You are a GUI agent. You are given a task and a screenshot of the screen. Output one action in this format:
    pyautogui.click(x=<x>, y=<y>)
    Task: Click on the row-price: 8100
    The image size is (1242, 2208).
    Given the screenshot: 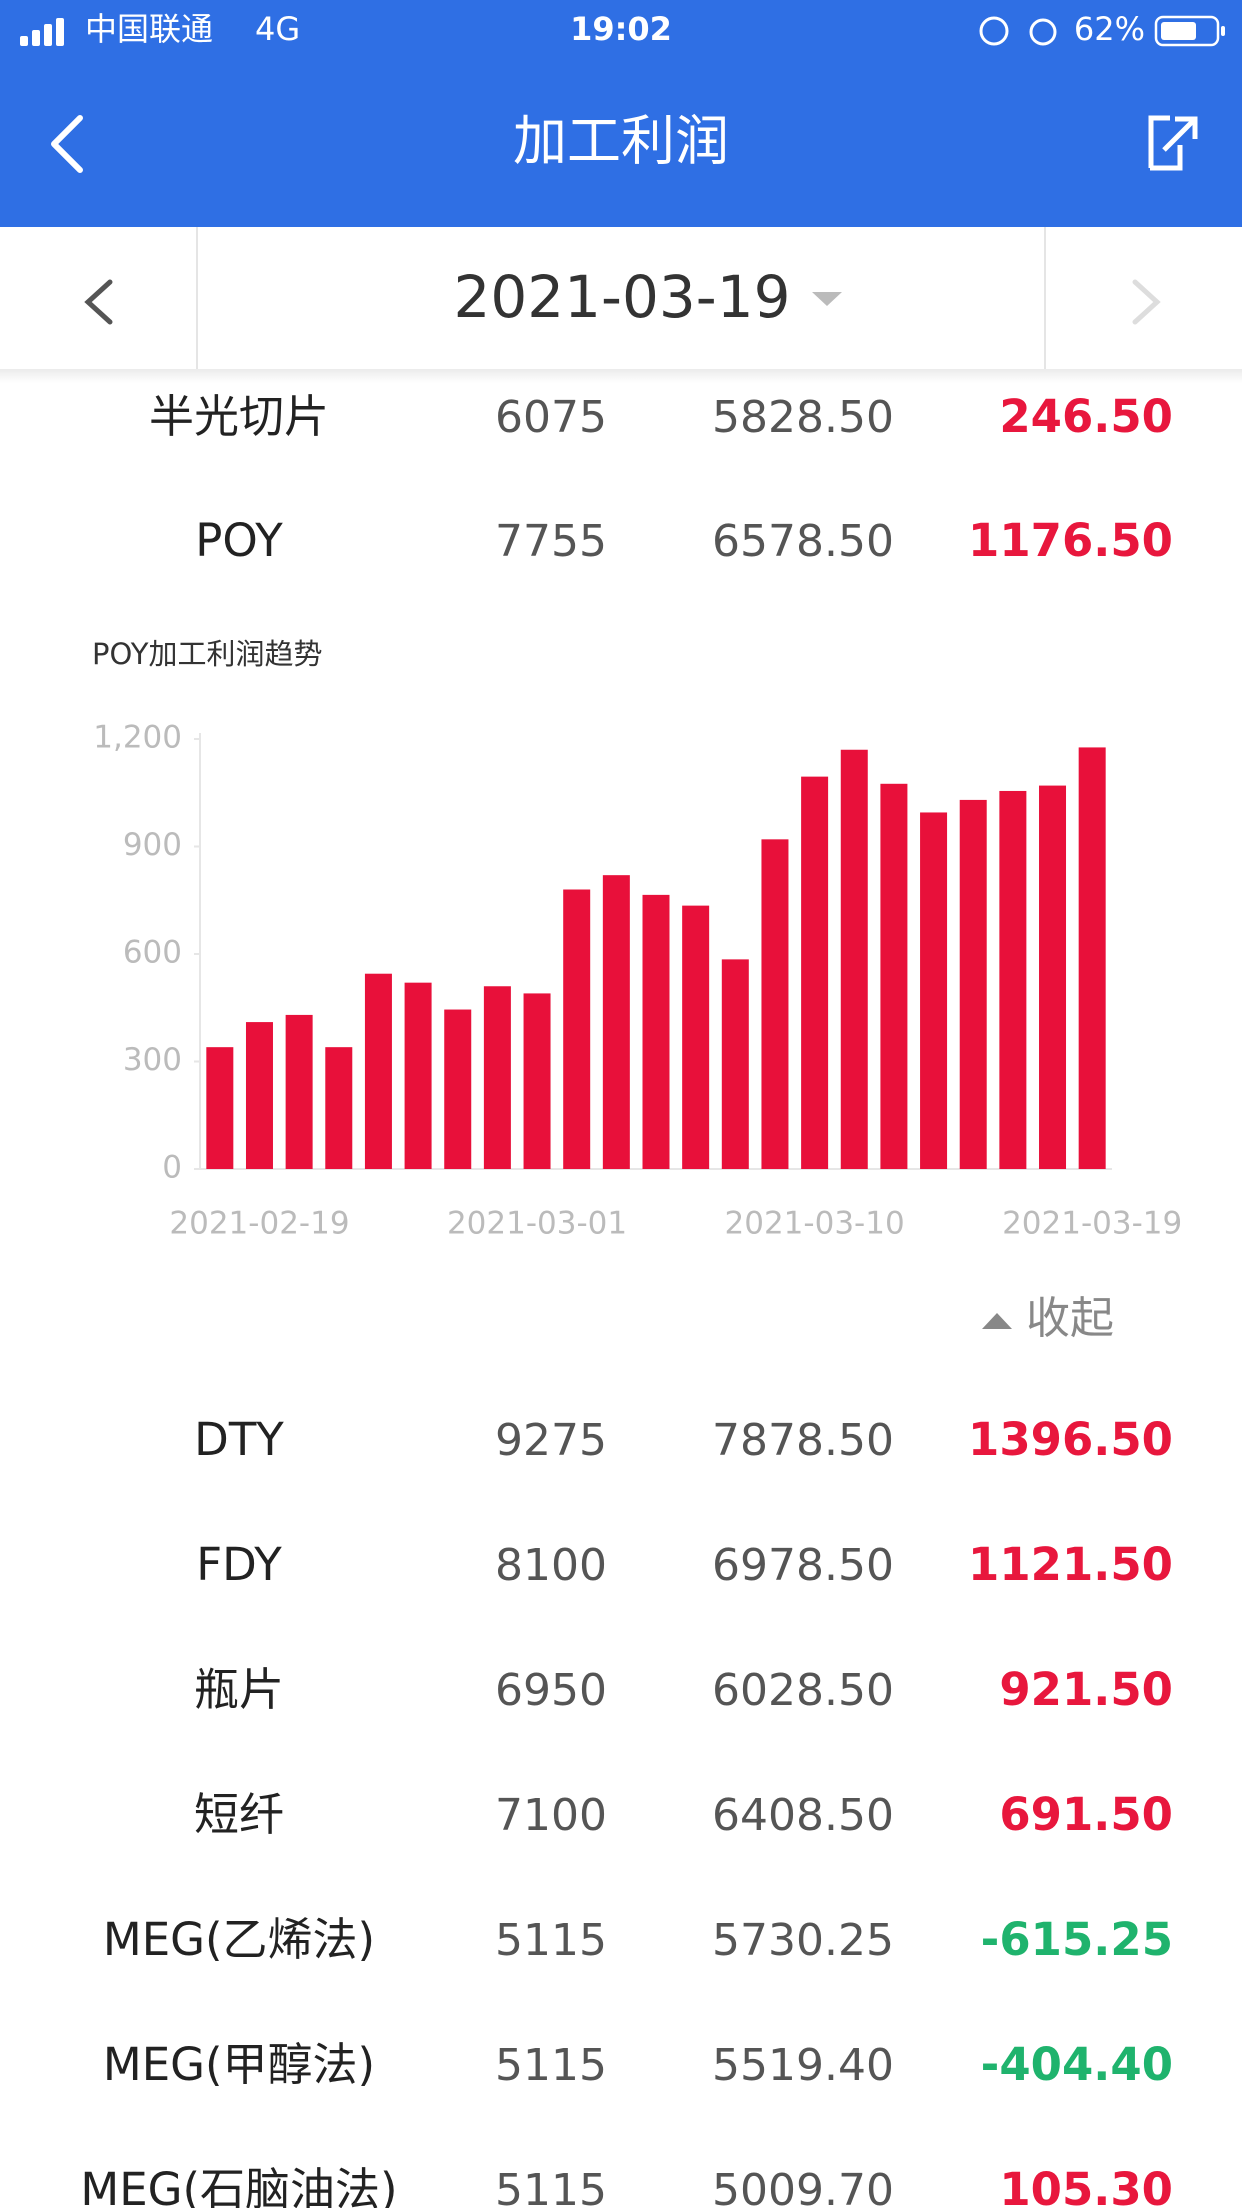 What is the action you would take?
    pyautogui.click(x=551, y=1565)
    